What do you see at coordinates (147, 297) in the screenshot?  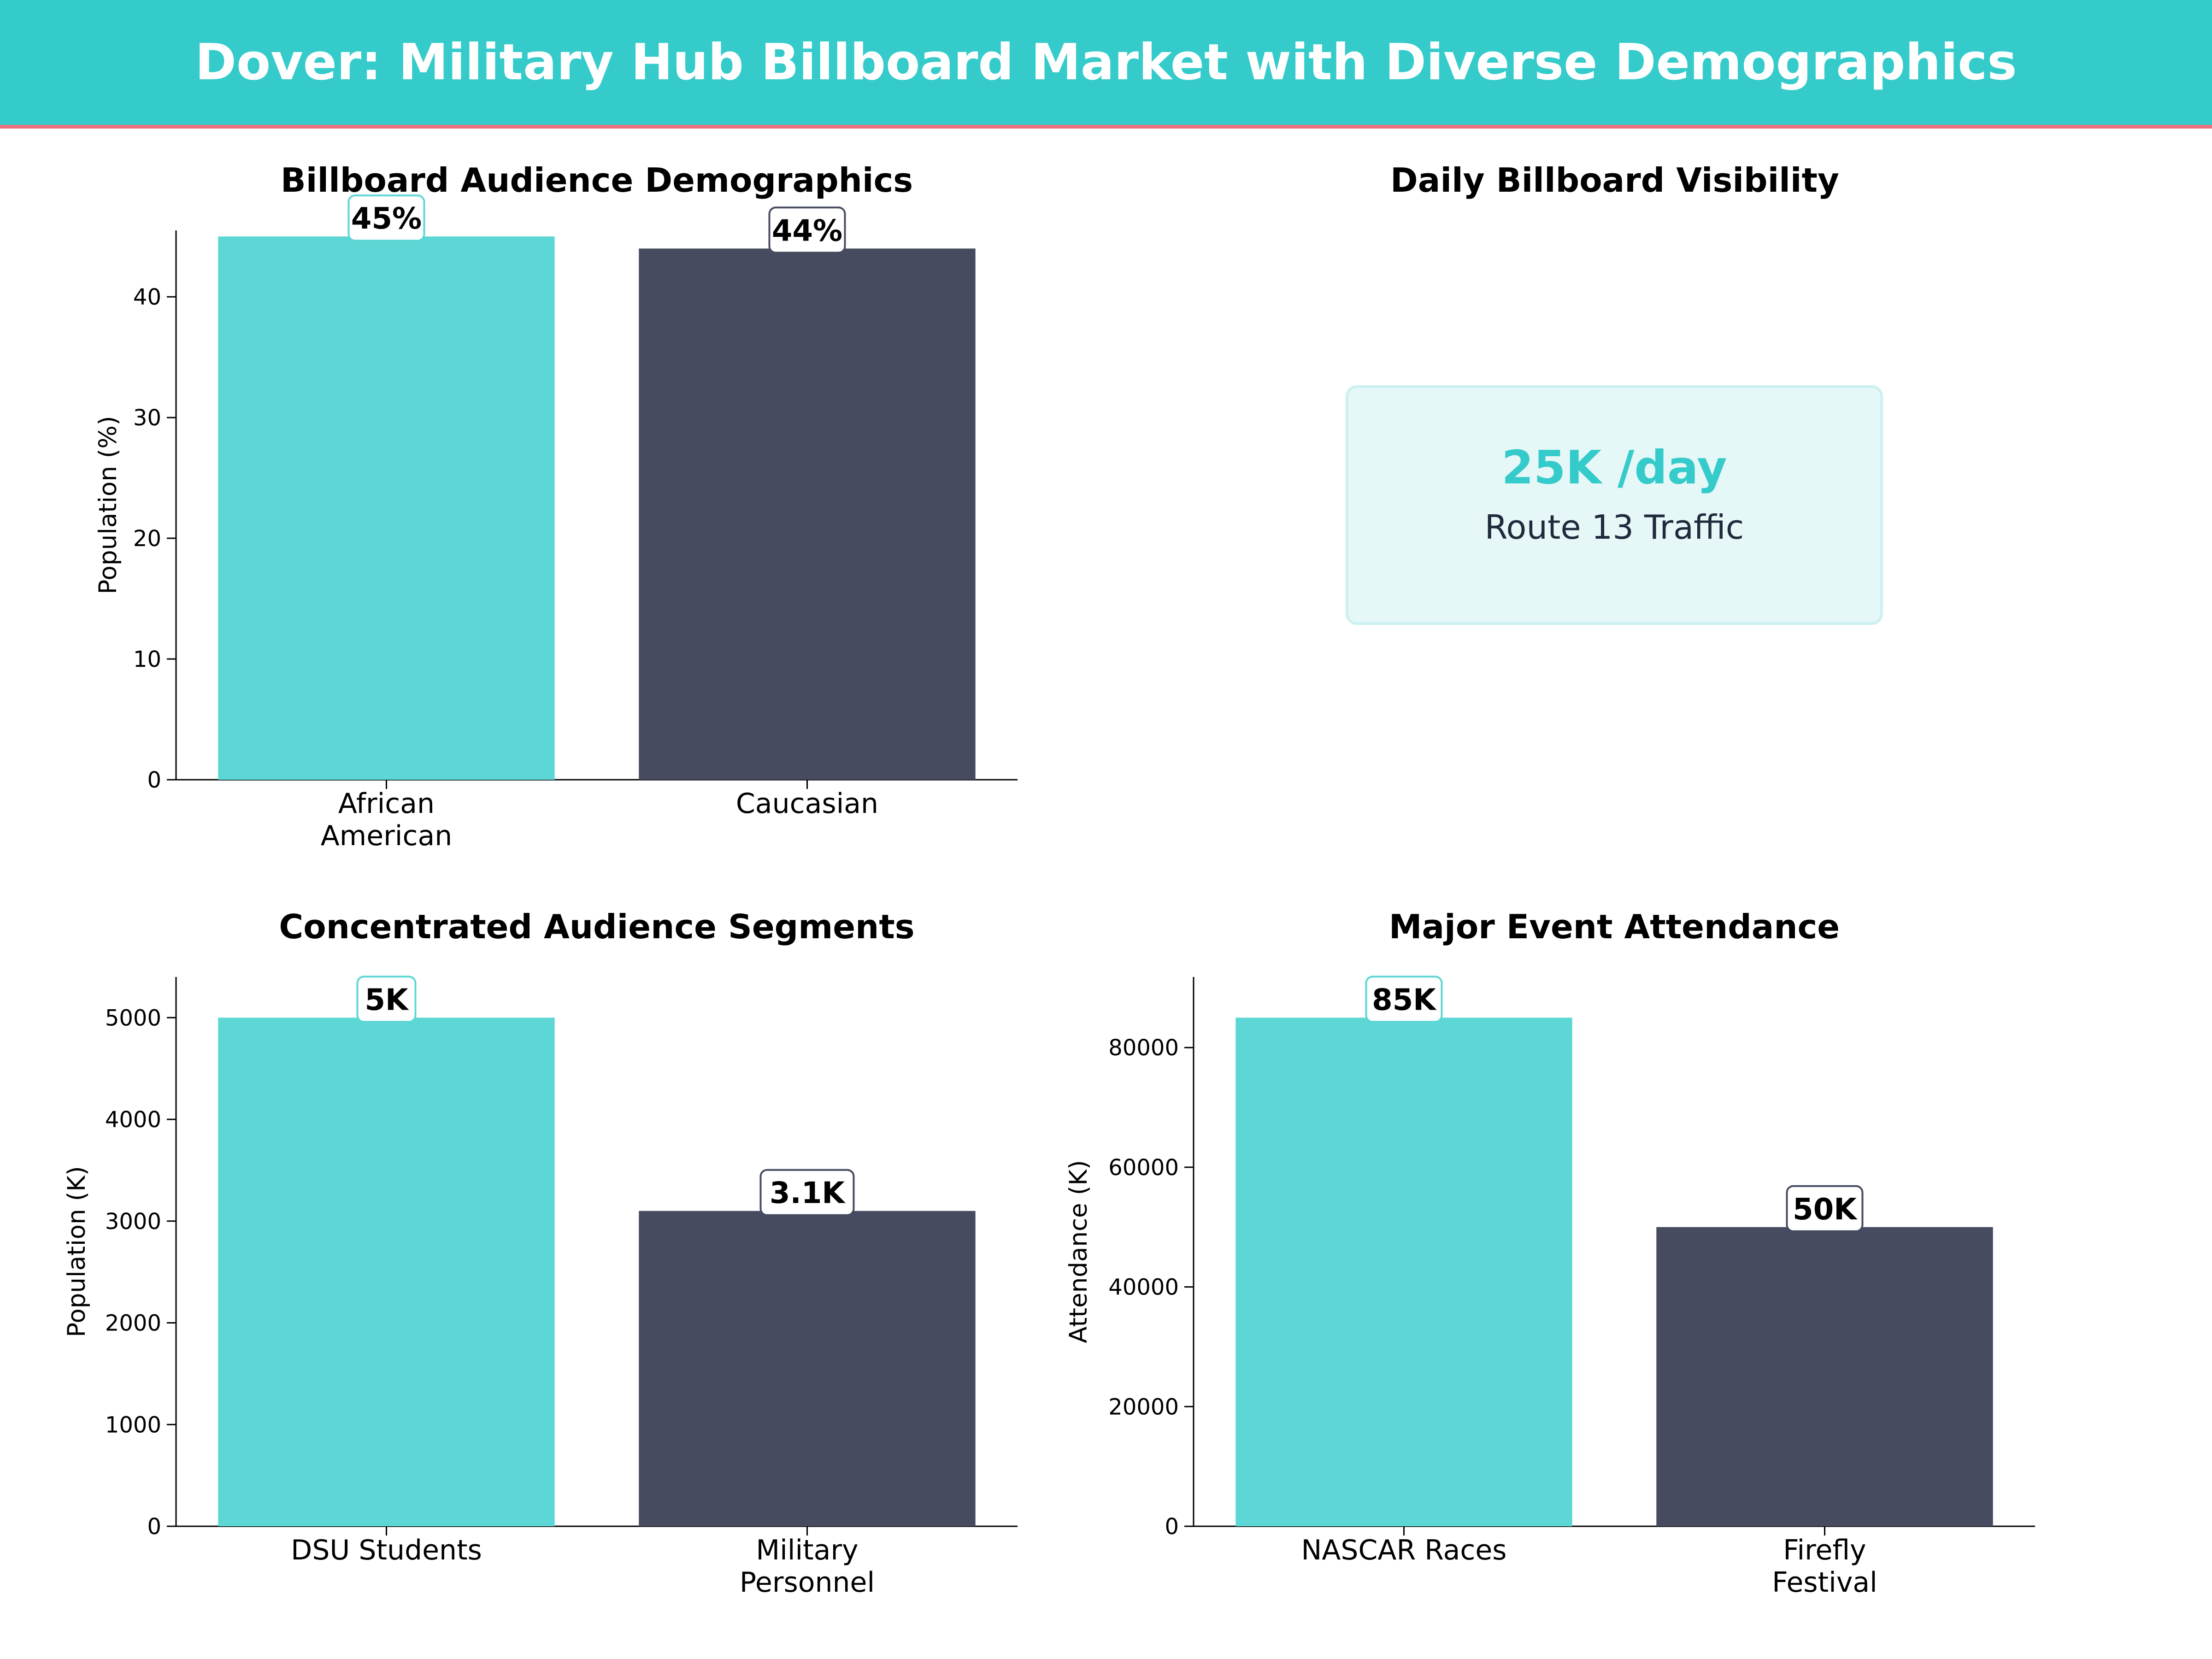 I see `y-tick-label: 40` at bounding box center [147, 297].